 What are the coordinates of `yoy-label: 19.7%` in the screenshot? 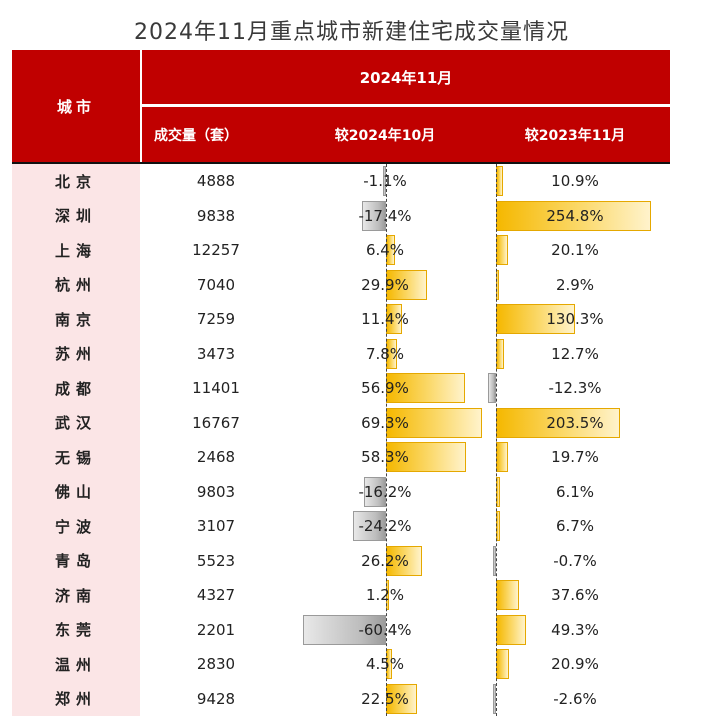 It's located at (575, 457).